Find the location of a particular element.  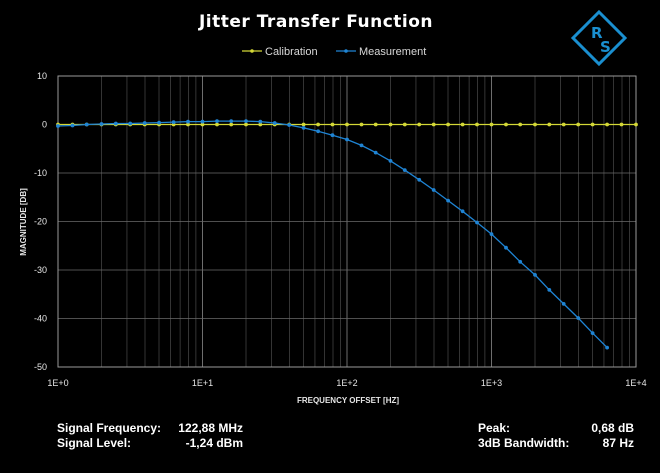

rs-logo-letter-s: S is located at coordinates (605, 47).